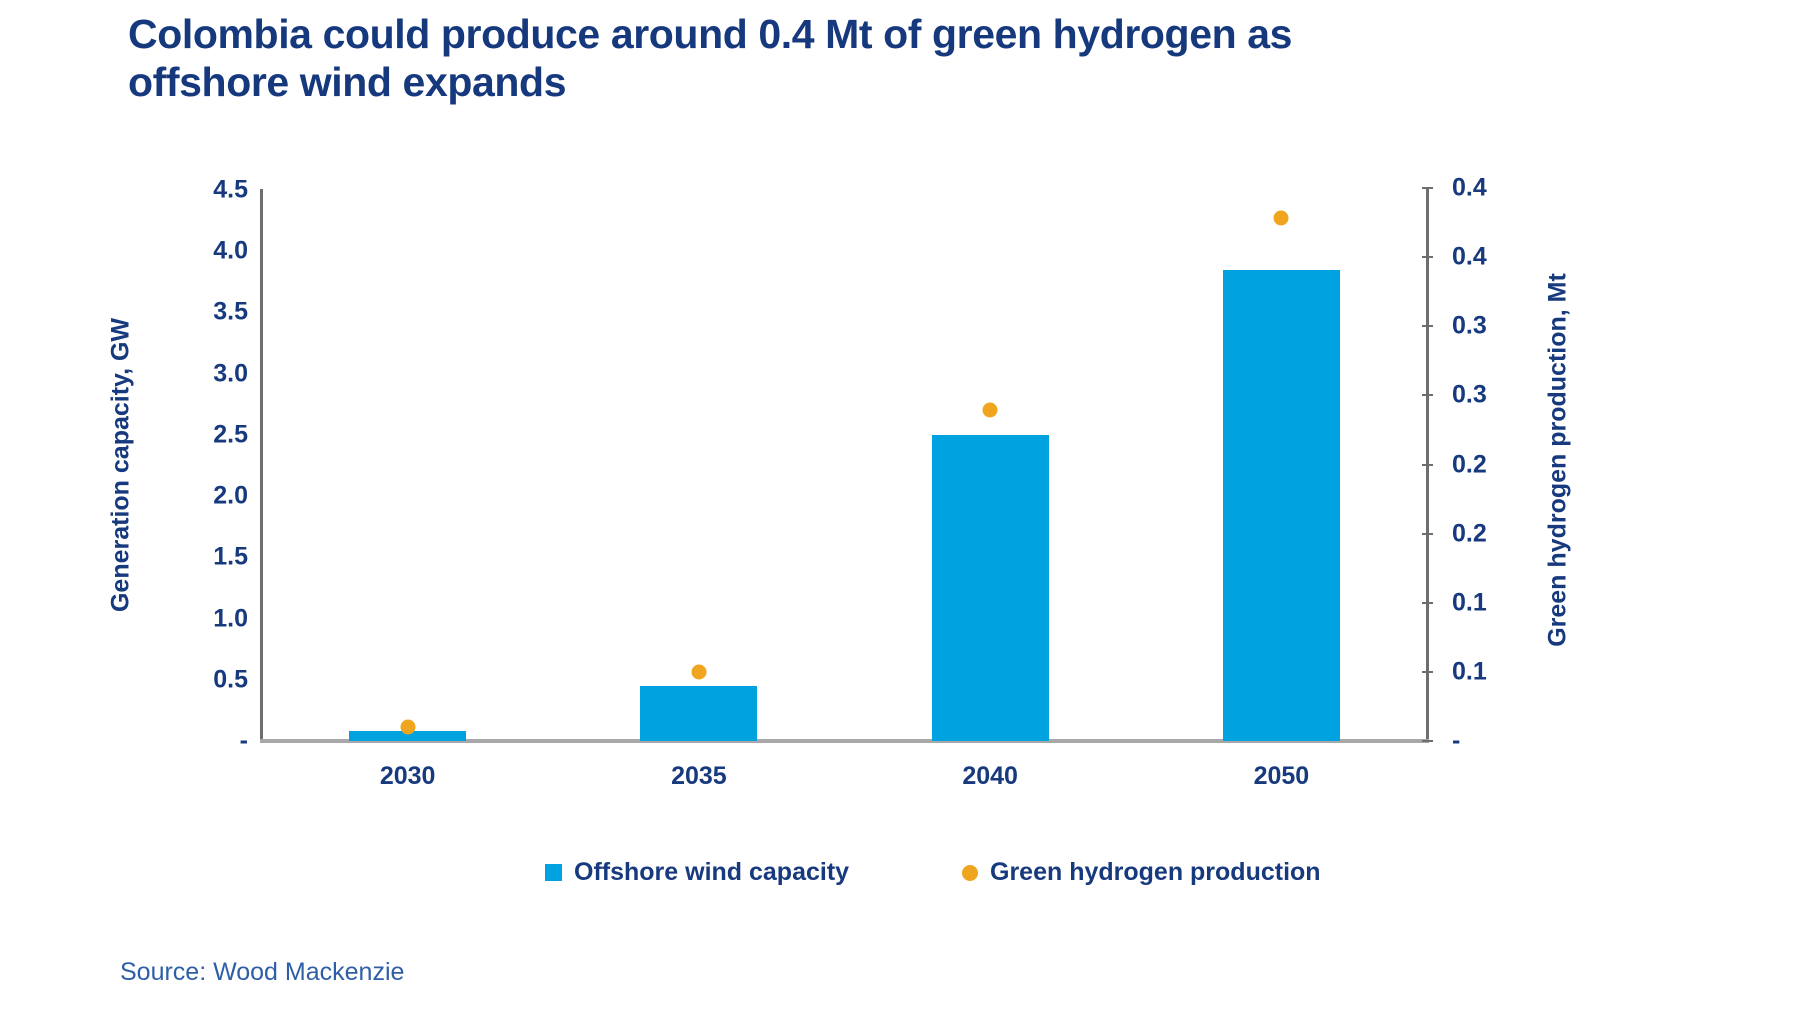  Describe the element at coordinates (1456, 740) in the screenshot. I see `y-axis-right-tick: -` at that location.